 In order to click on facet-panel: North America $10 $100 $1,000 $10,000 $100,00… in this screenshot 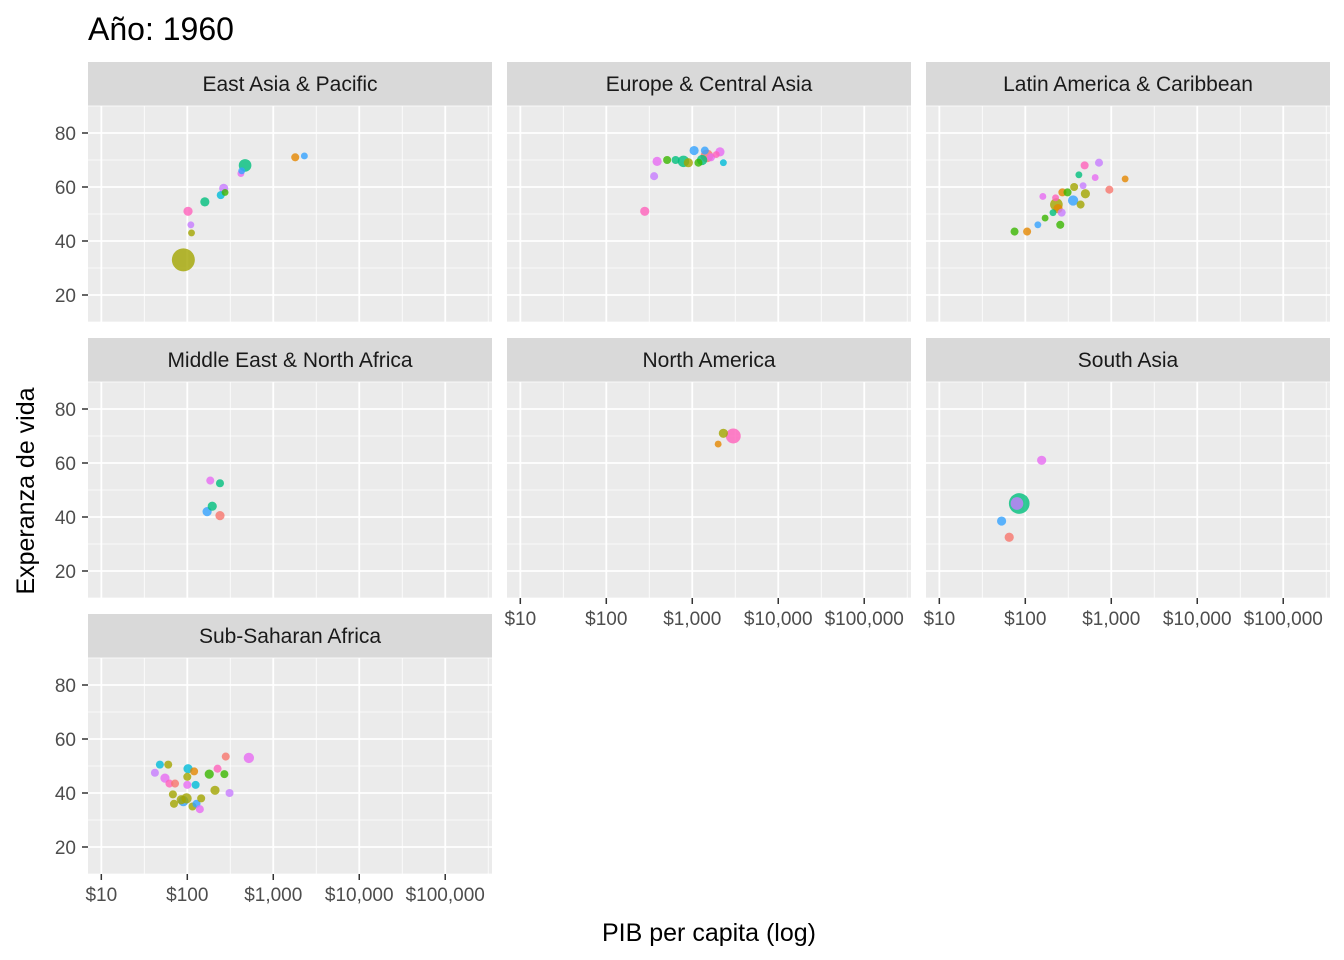, I will do `click(707, 484)`.